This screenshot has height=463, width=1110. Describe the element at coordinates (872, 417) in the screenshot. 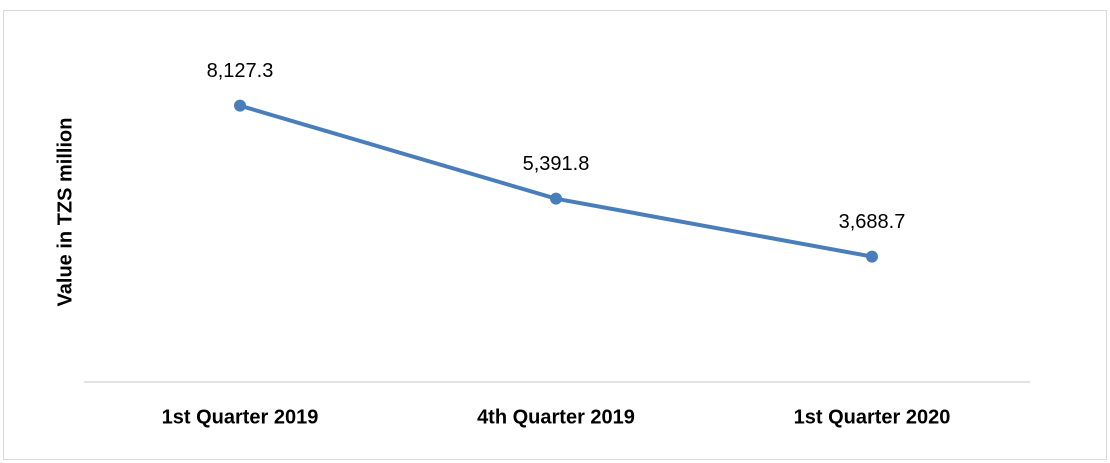

I see `x-tick-label: 1st Quarter 2020` at that location.